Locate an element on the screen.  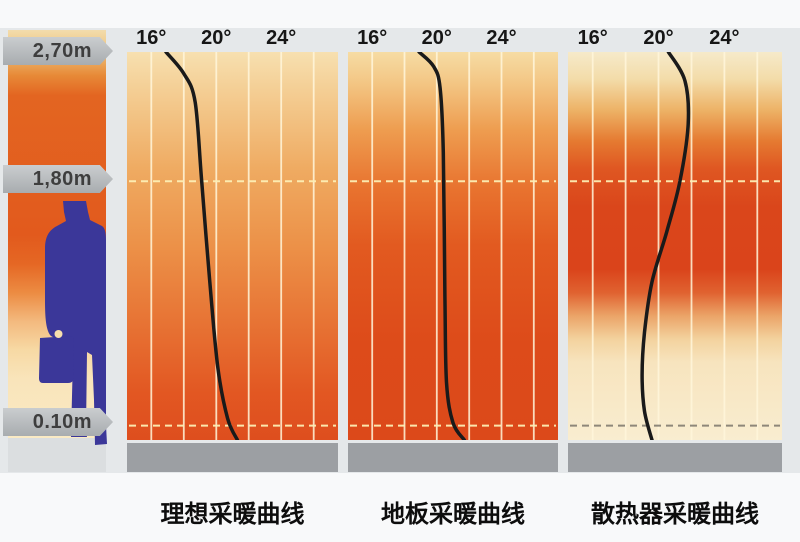
height-marker-270: 2,70m is located at coordinates (58, 51).